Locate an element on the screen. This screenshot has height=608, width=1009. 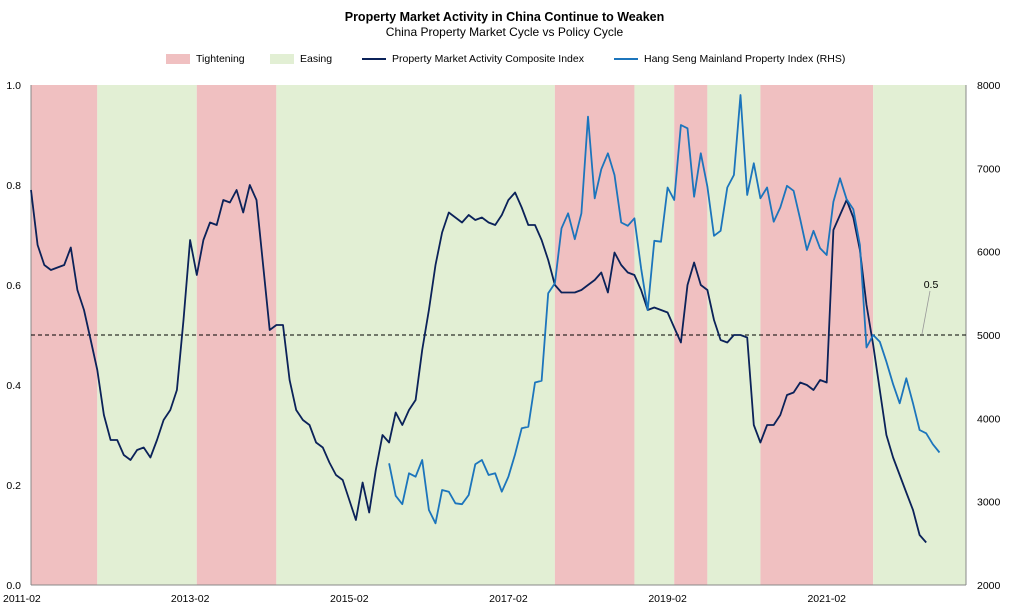
legend-label-tightening: Tightening is located at coordinates (220, 59).